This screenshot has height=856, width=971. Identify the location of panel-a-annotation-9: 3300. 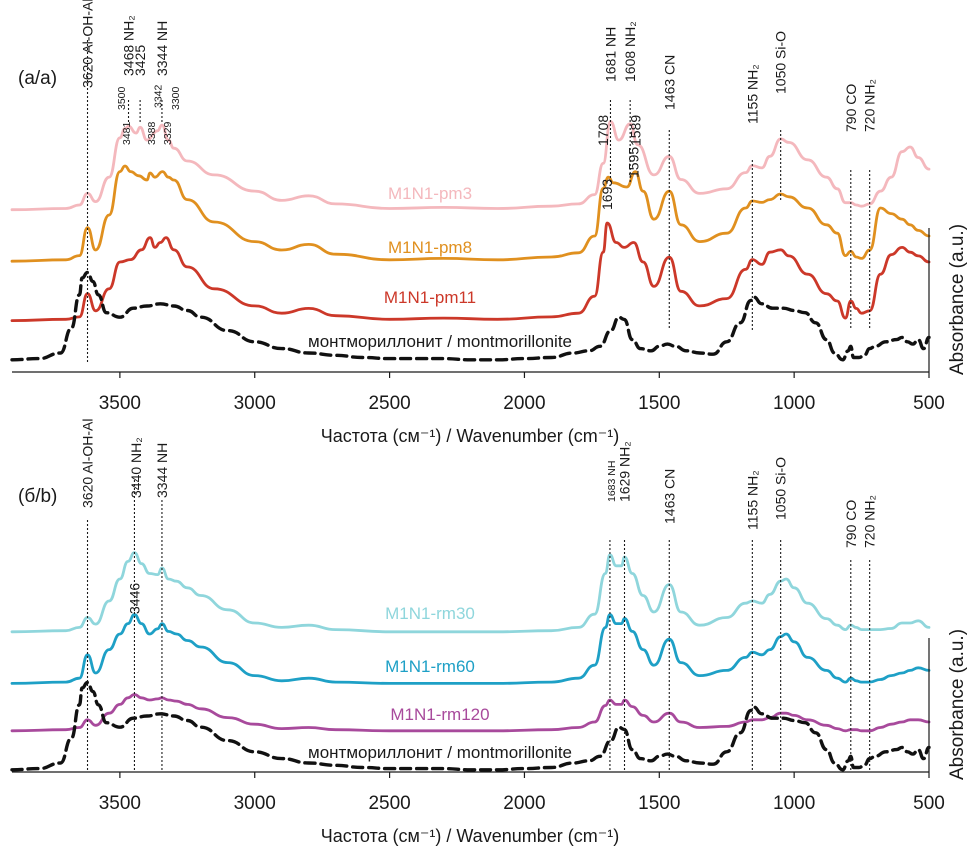
(176, 98).